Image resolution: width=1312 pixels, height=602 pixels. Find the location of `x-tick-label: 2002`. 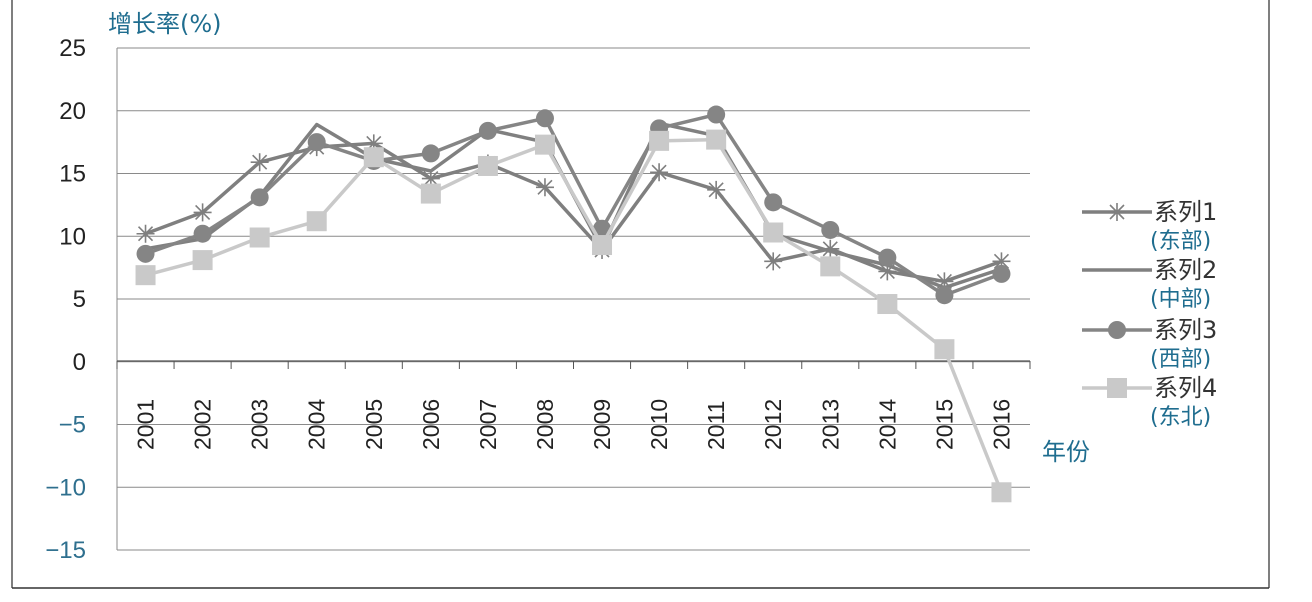

x-tick-label: 2002 is located at coordinates (203, 424).